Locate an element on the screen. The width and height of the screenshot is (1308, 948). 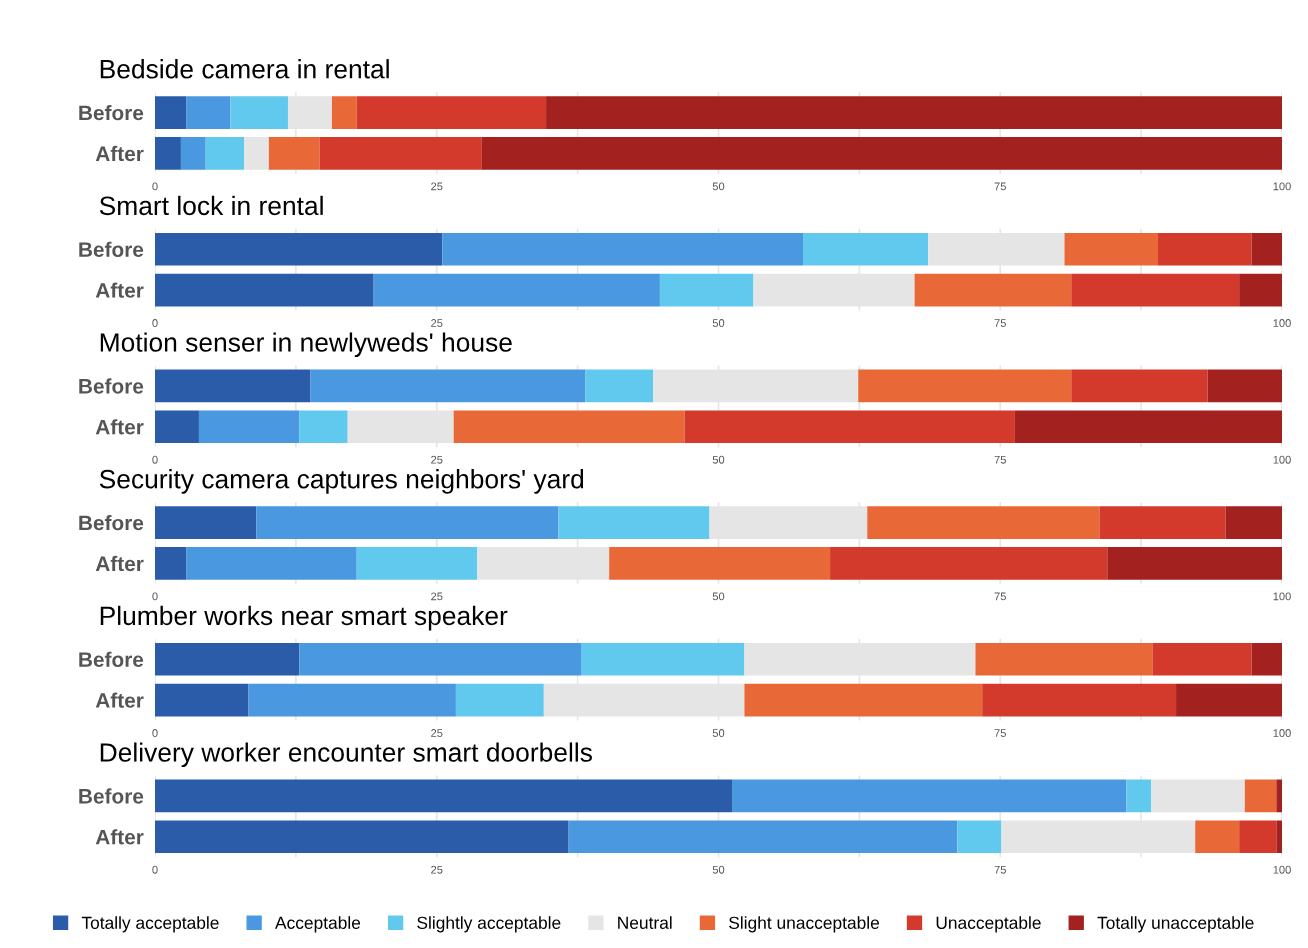
chart-title: Motion senser in newlyweds' house is located at coordinates (306, 345).